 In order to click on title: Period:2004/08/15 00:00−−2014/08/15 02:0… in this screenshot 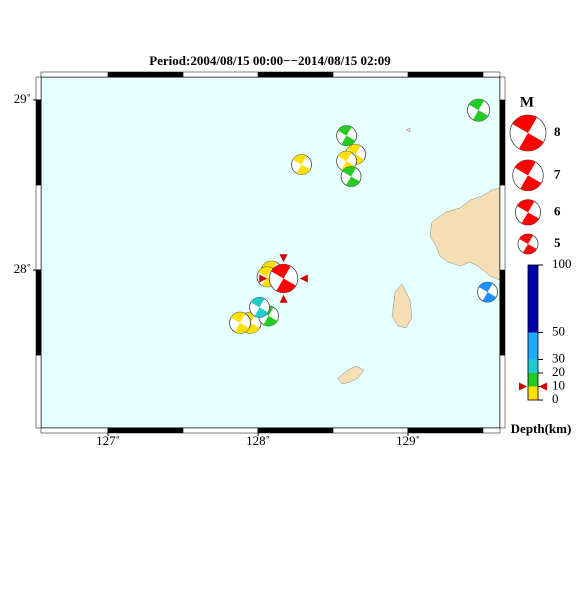, I will do `click(270, 60)`.